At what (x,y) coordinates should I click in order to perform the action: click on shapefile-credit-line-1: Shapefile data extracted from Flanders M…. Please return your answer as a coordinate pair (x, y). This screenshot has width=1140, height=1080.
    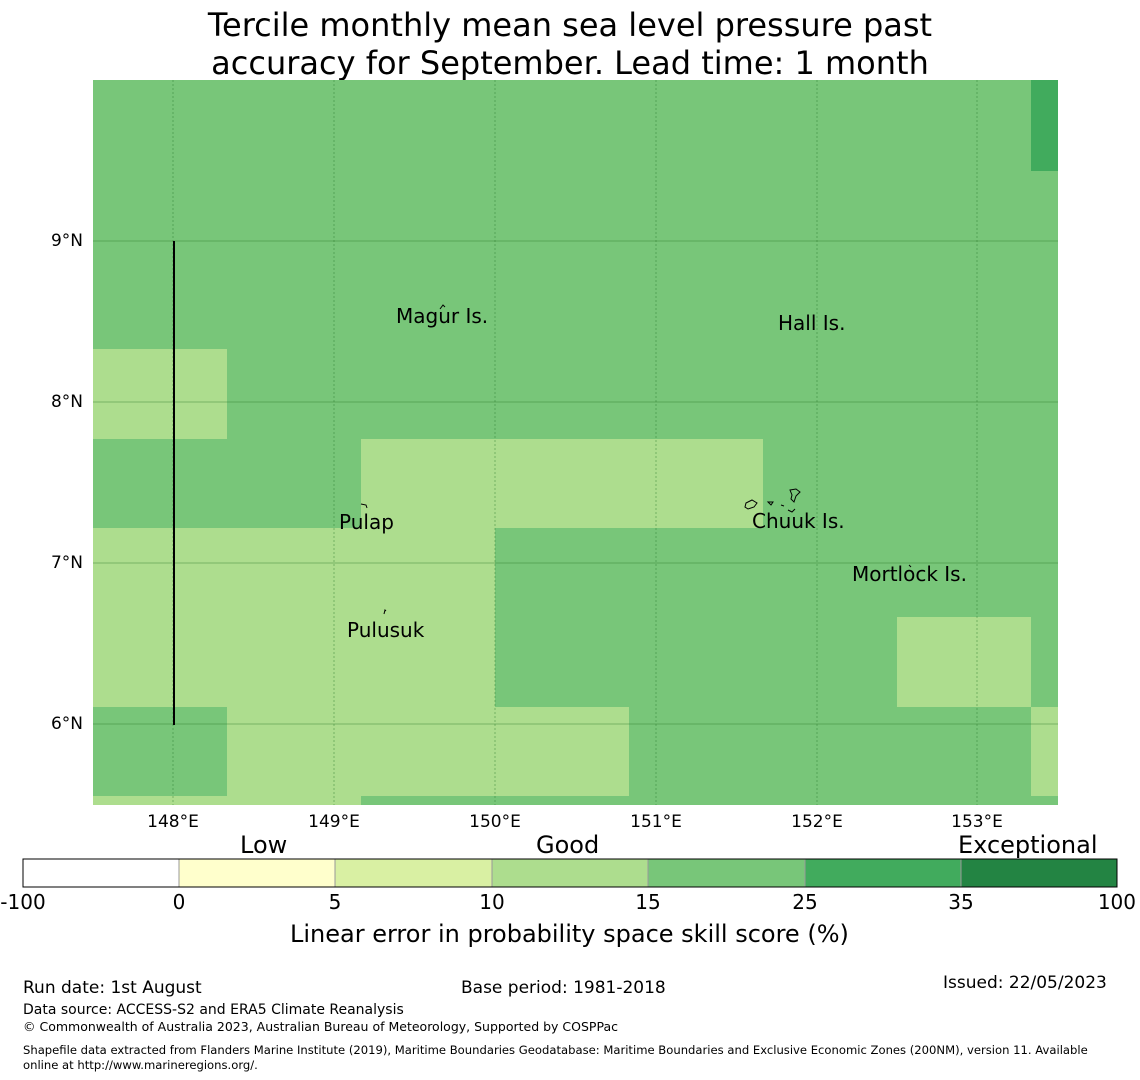
    Looking at the image, I should click on (555, 1050).